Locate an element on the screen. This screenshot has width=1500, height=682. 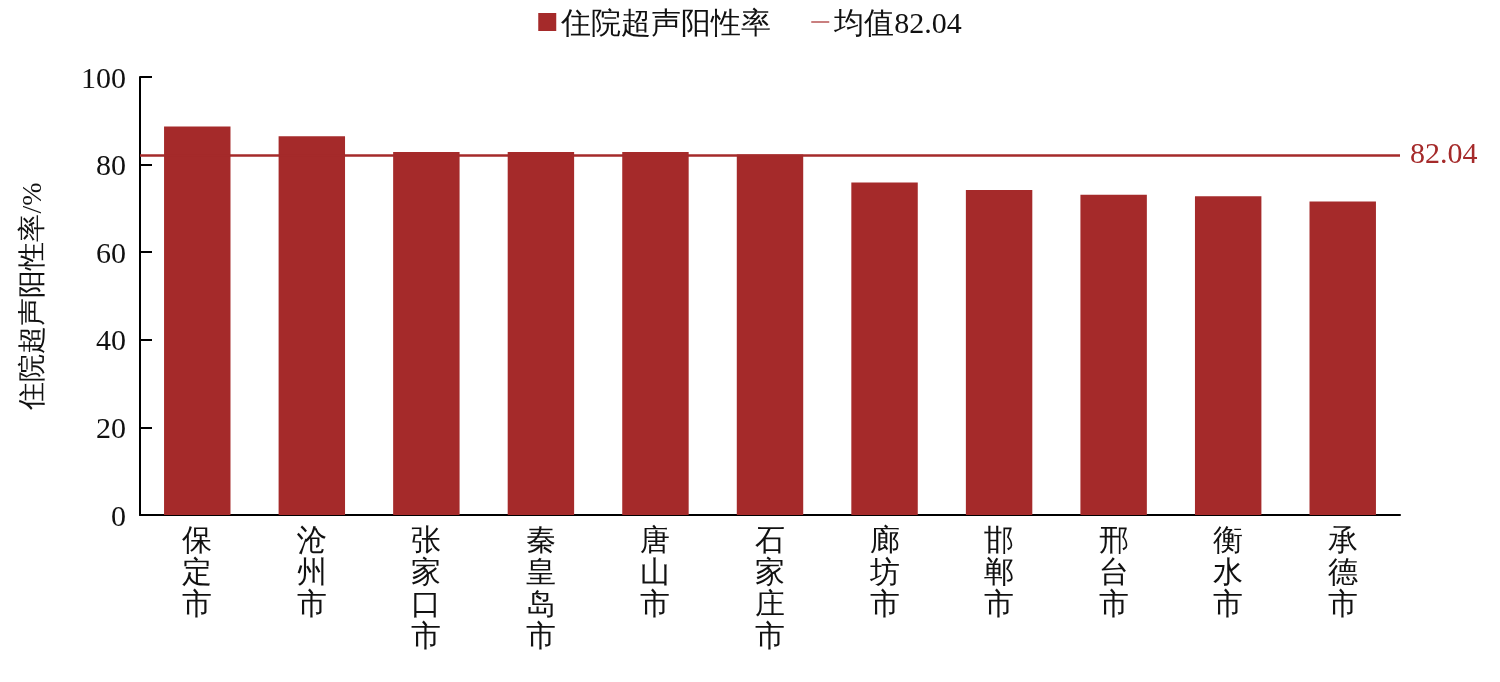
y-tick-label: 40 is located at coordinates (111, 340).